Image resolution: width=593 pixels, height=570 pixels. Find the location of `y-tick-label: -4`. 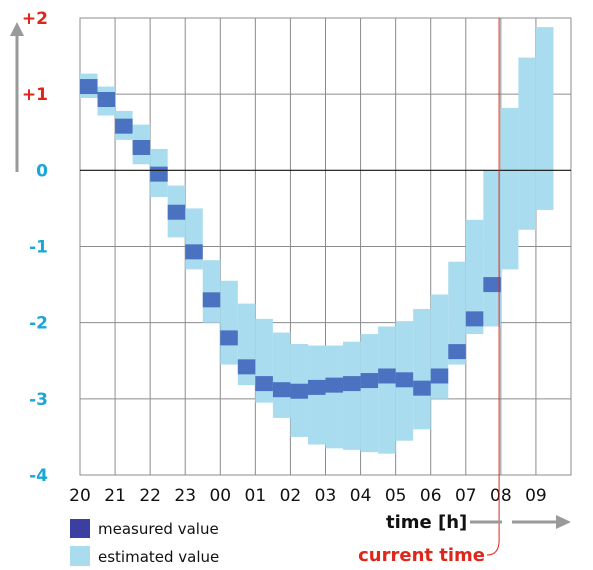

y-tick-label: -4 is located at coordinates (38, 476).